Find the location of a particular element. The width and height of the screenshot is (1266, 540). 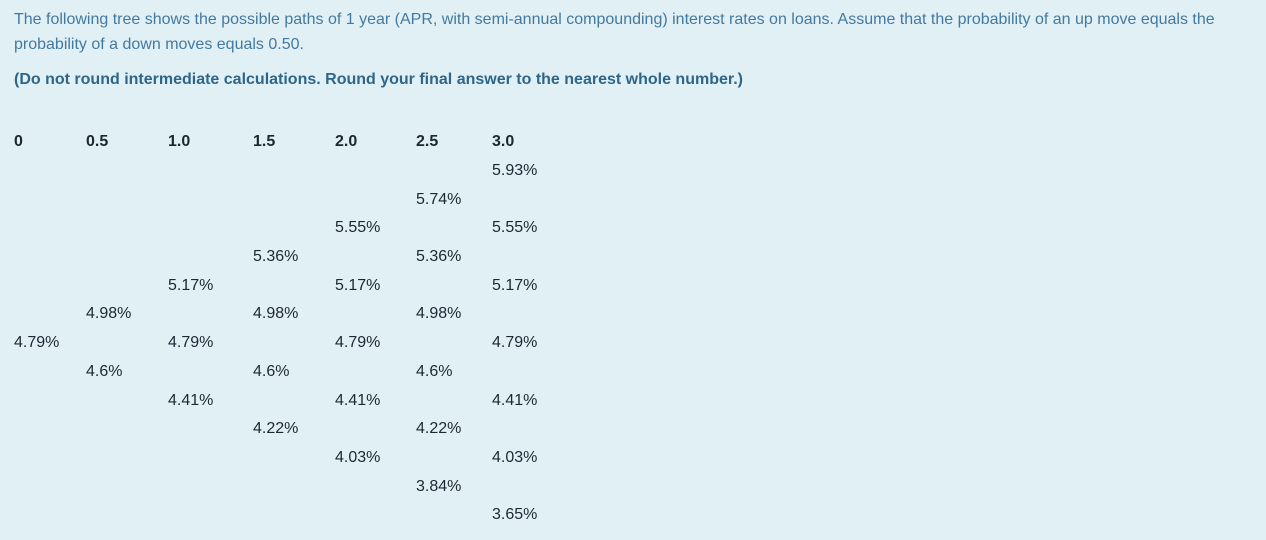

tree-column-header: 2.5 is located at coordinates (427, 142).